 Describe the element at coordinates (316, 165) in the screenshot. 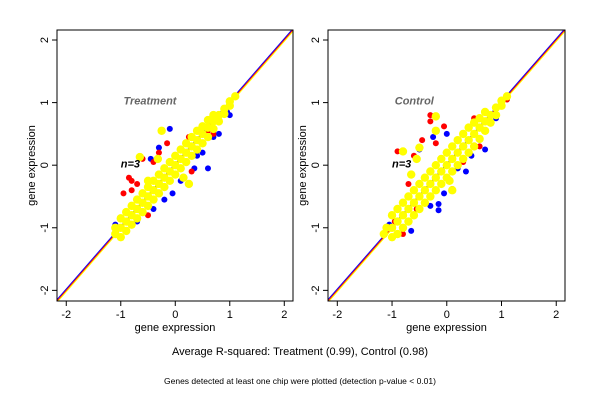

I see `y-tick-label: 0` at that location.